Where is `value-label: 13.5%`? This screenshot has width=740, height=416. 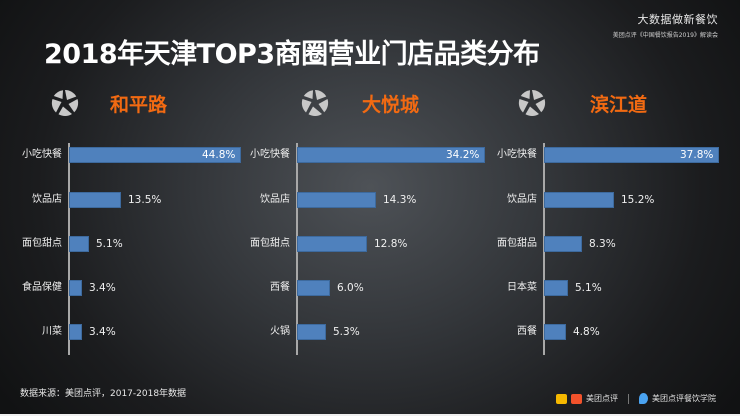 value-label: 13.5% is located at coordinates (145, 200).